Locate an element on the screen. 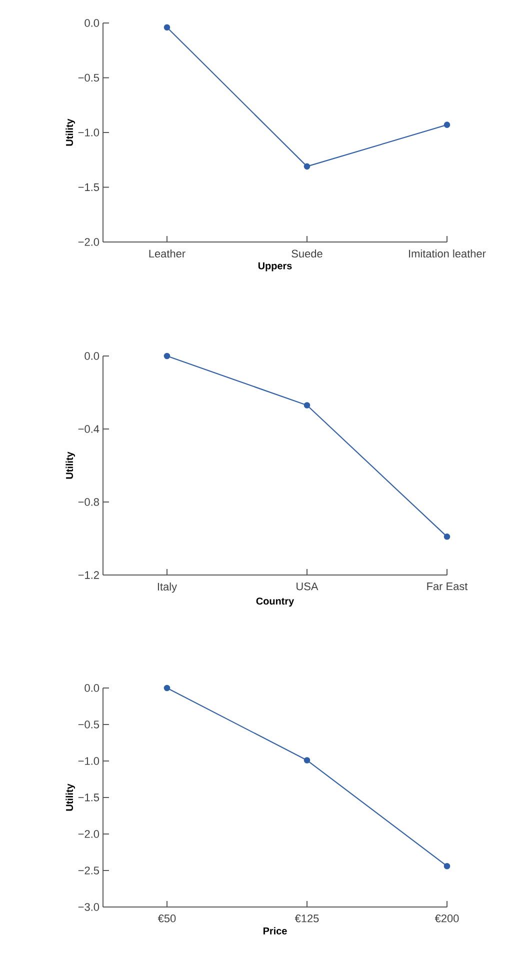 The width and height of the screenshot is (514, 970). y-tick-label: −0.4 is located at coordinates (89, 429).